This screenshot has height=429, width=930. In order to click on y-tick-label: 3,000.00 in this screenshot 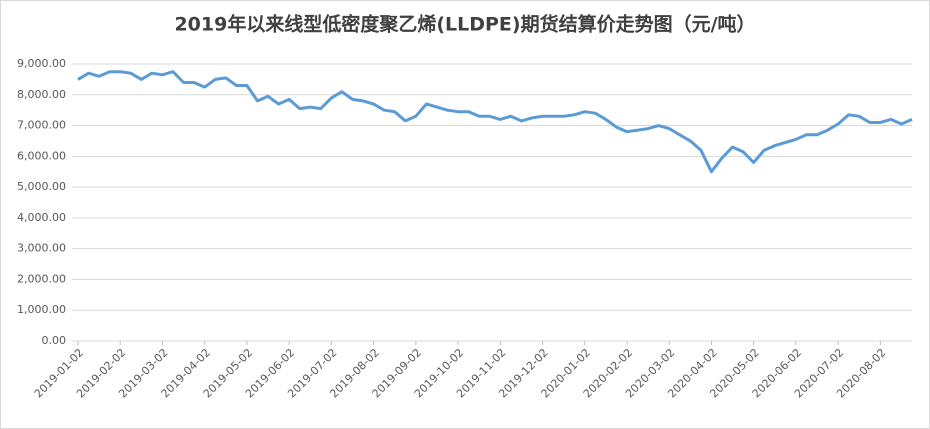, I will do `click(41, 248)`.